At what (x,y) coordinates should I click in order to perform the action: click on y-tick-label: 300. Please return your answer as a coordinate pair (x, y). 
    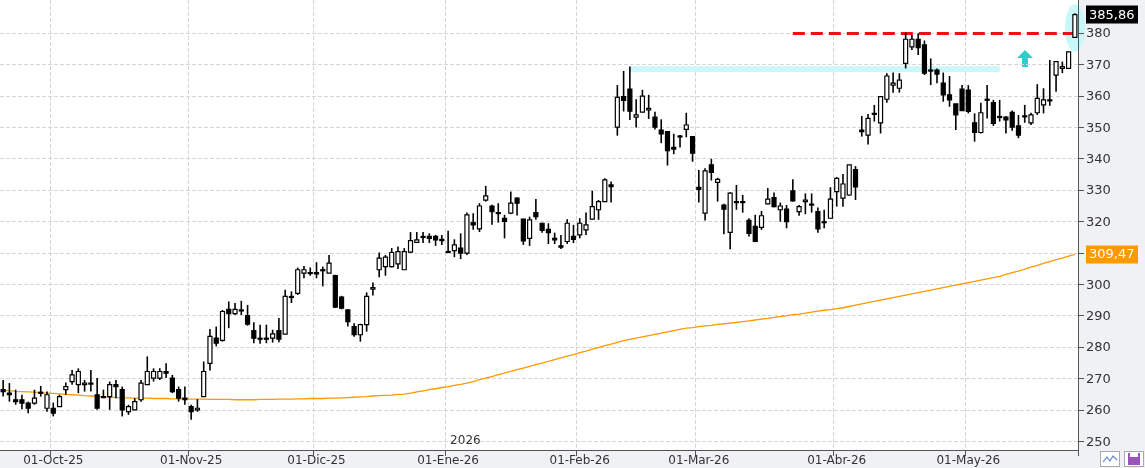
    Looking at the image, I should click on (1098, 284).